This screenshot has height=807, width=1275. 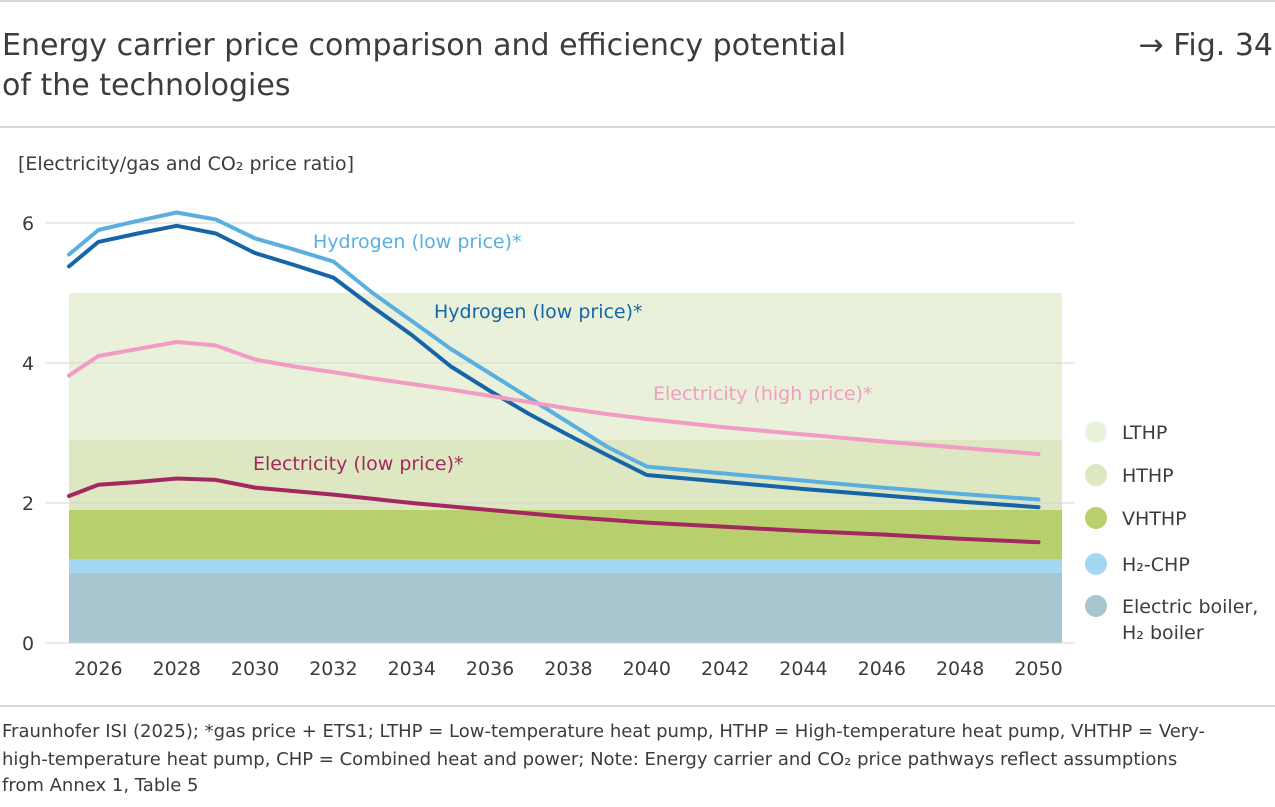 What do you see at coordinates (490, 669) in the screenshot?
I see `x-tick-label: 2036` at bounding box center [490, 669].